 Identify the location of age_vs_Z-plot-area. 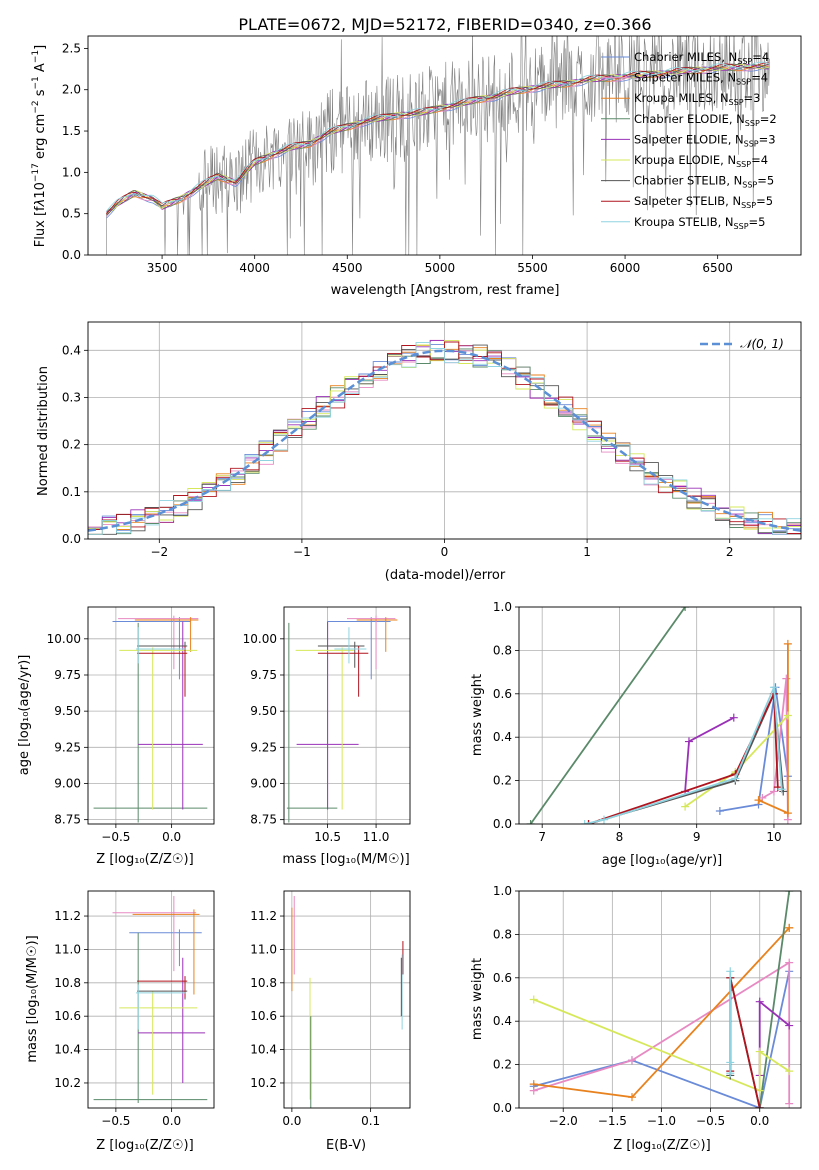
(150, 719).